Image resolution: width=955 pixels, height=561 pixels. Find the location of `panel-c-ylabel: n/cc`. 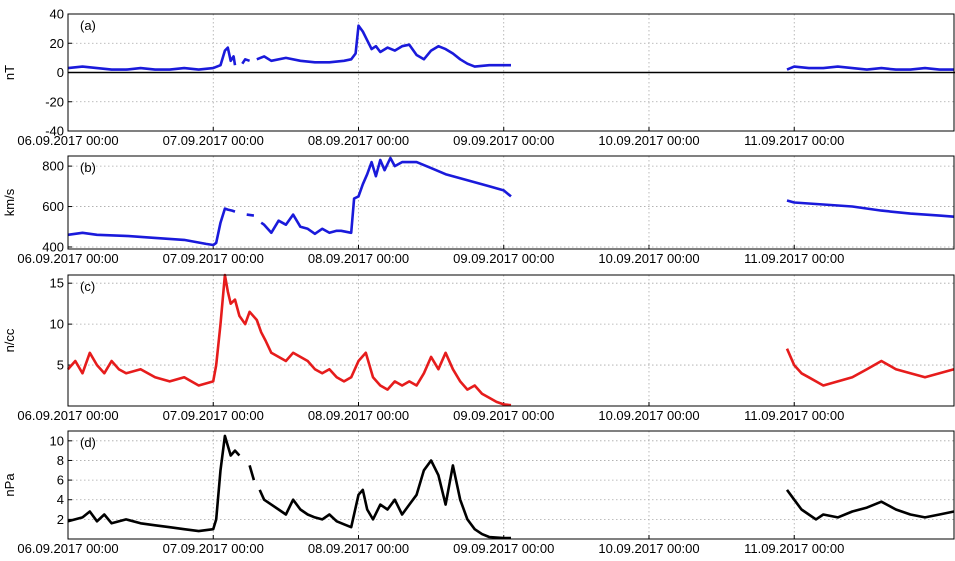

panel-c-ylabel: n/cc is located at coordinates (9, 340).